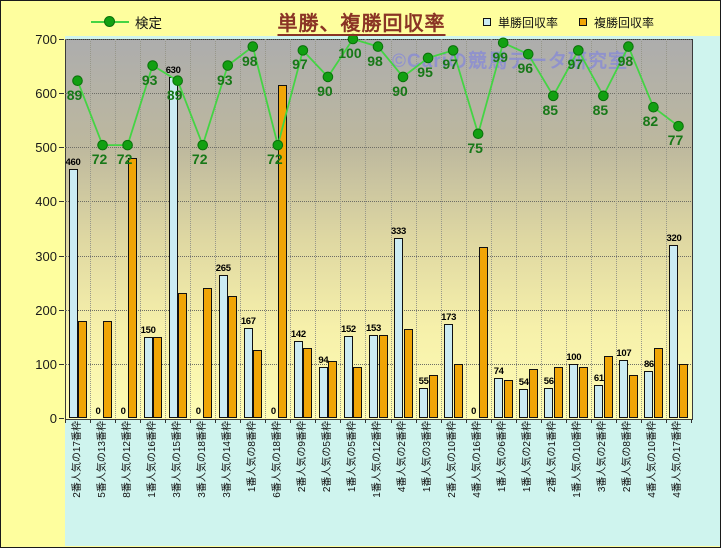  What do you see at coordinates (574, 357) in the screenshot?
I see `bar-value-label: 100` at bounding box center [574, 357].